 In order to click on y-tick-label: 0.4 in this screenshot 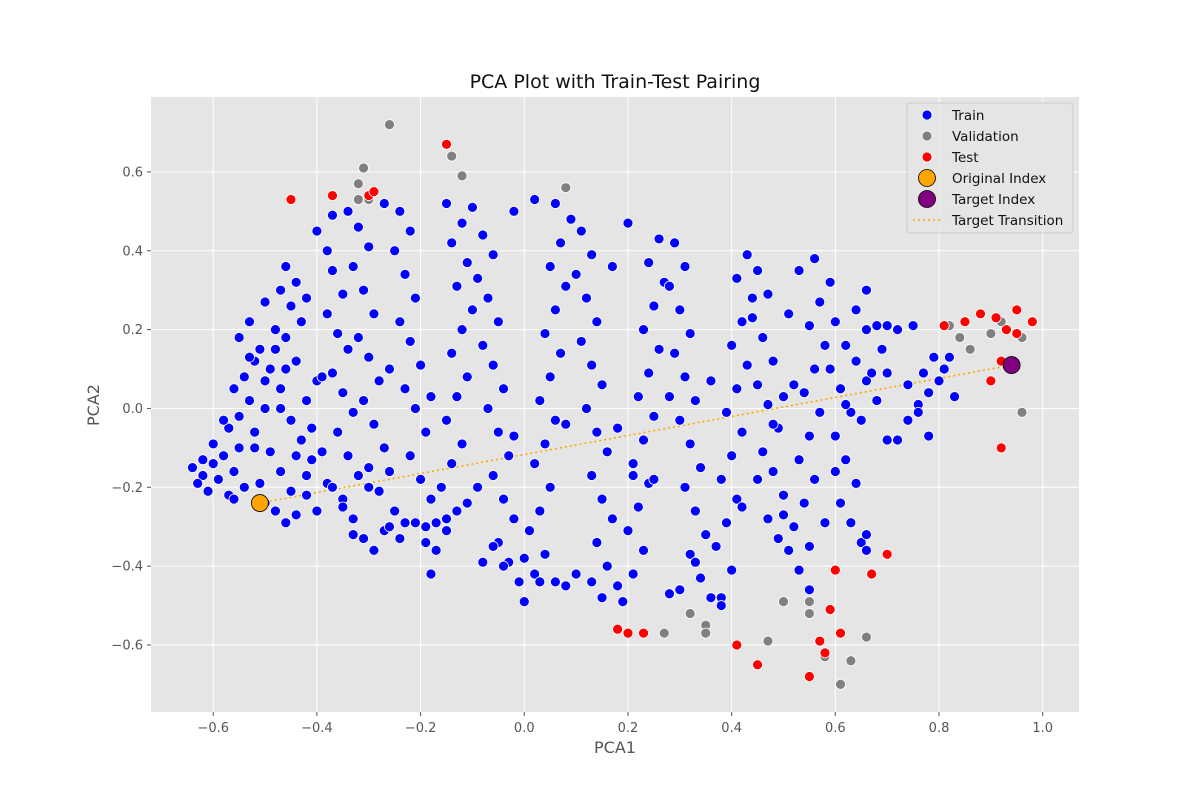, I will do `click(132, 251)`.